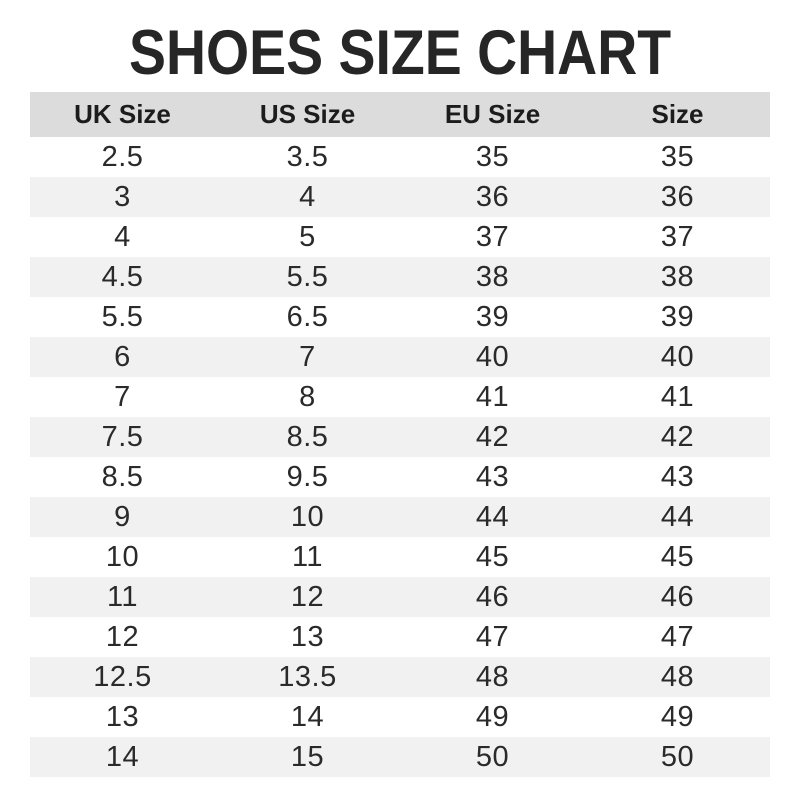 The image size is (800, 800). What do you see at coordinates (307, 476) in the screenshot?
I see `size-cell: 9.5` at bounding box center [307, 476].